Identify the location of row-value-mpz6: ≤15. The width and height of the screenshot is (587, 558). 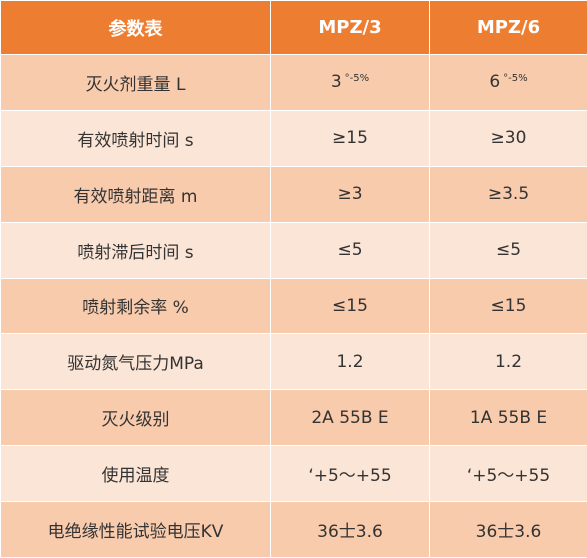
(508, 306).